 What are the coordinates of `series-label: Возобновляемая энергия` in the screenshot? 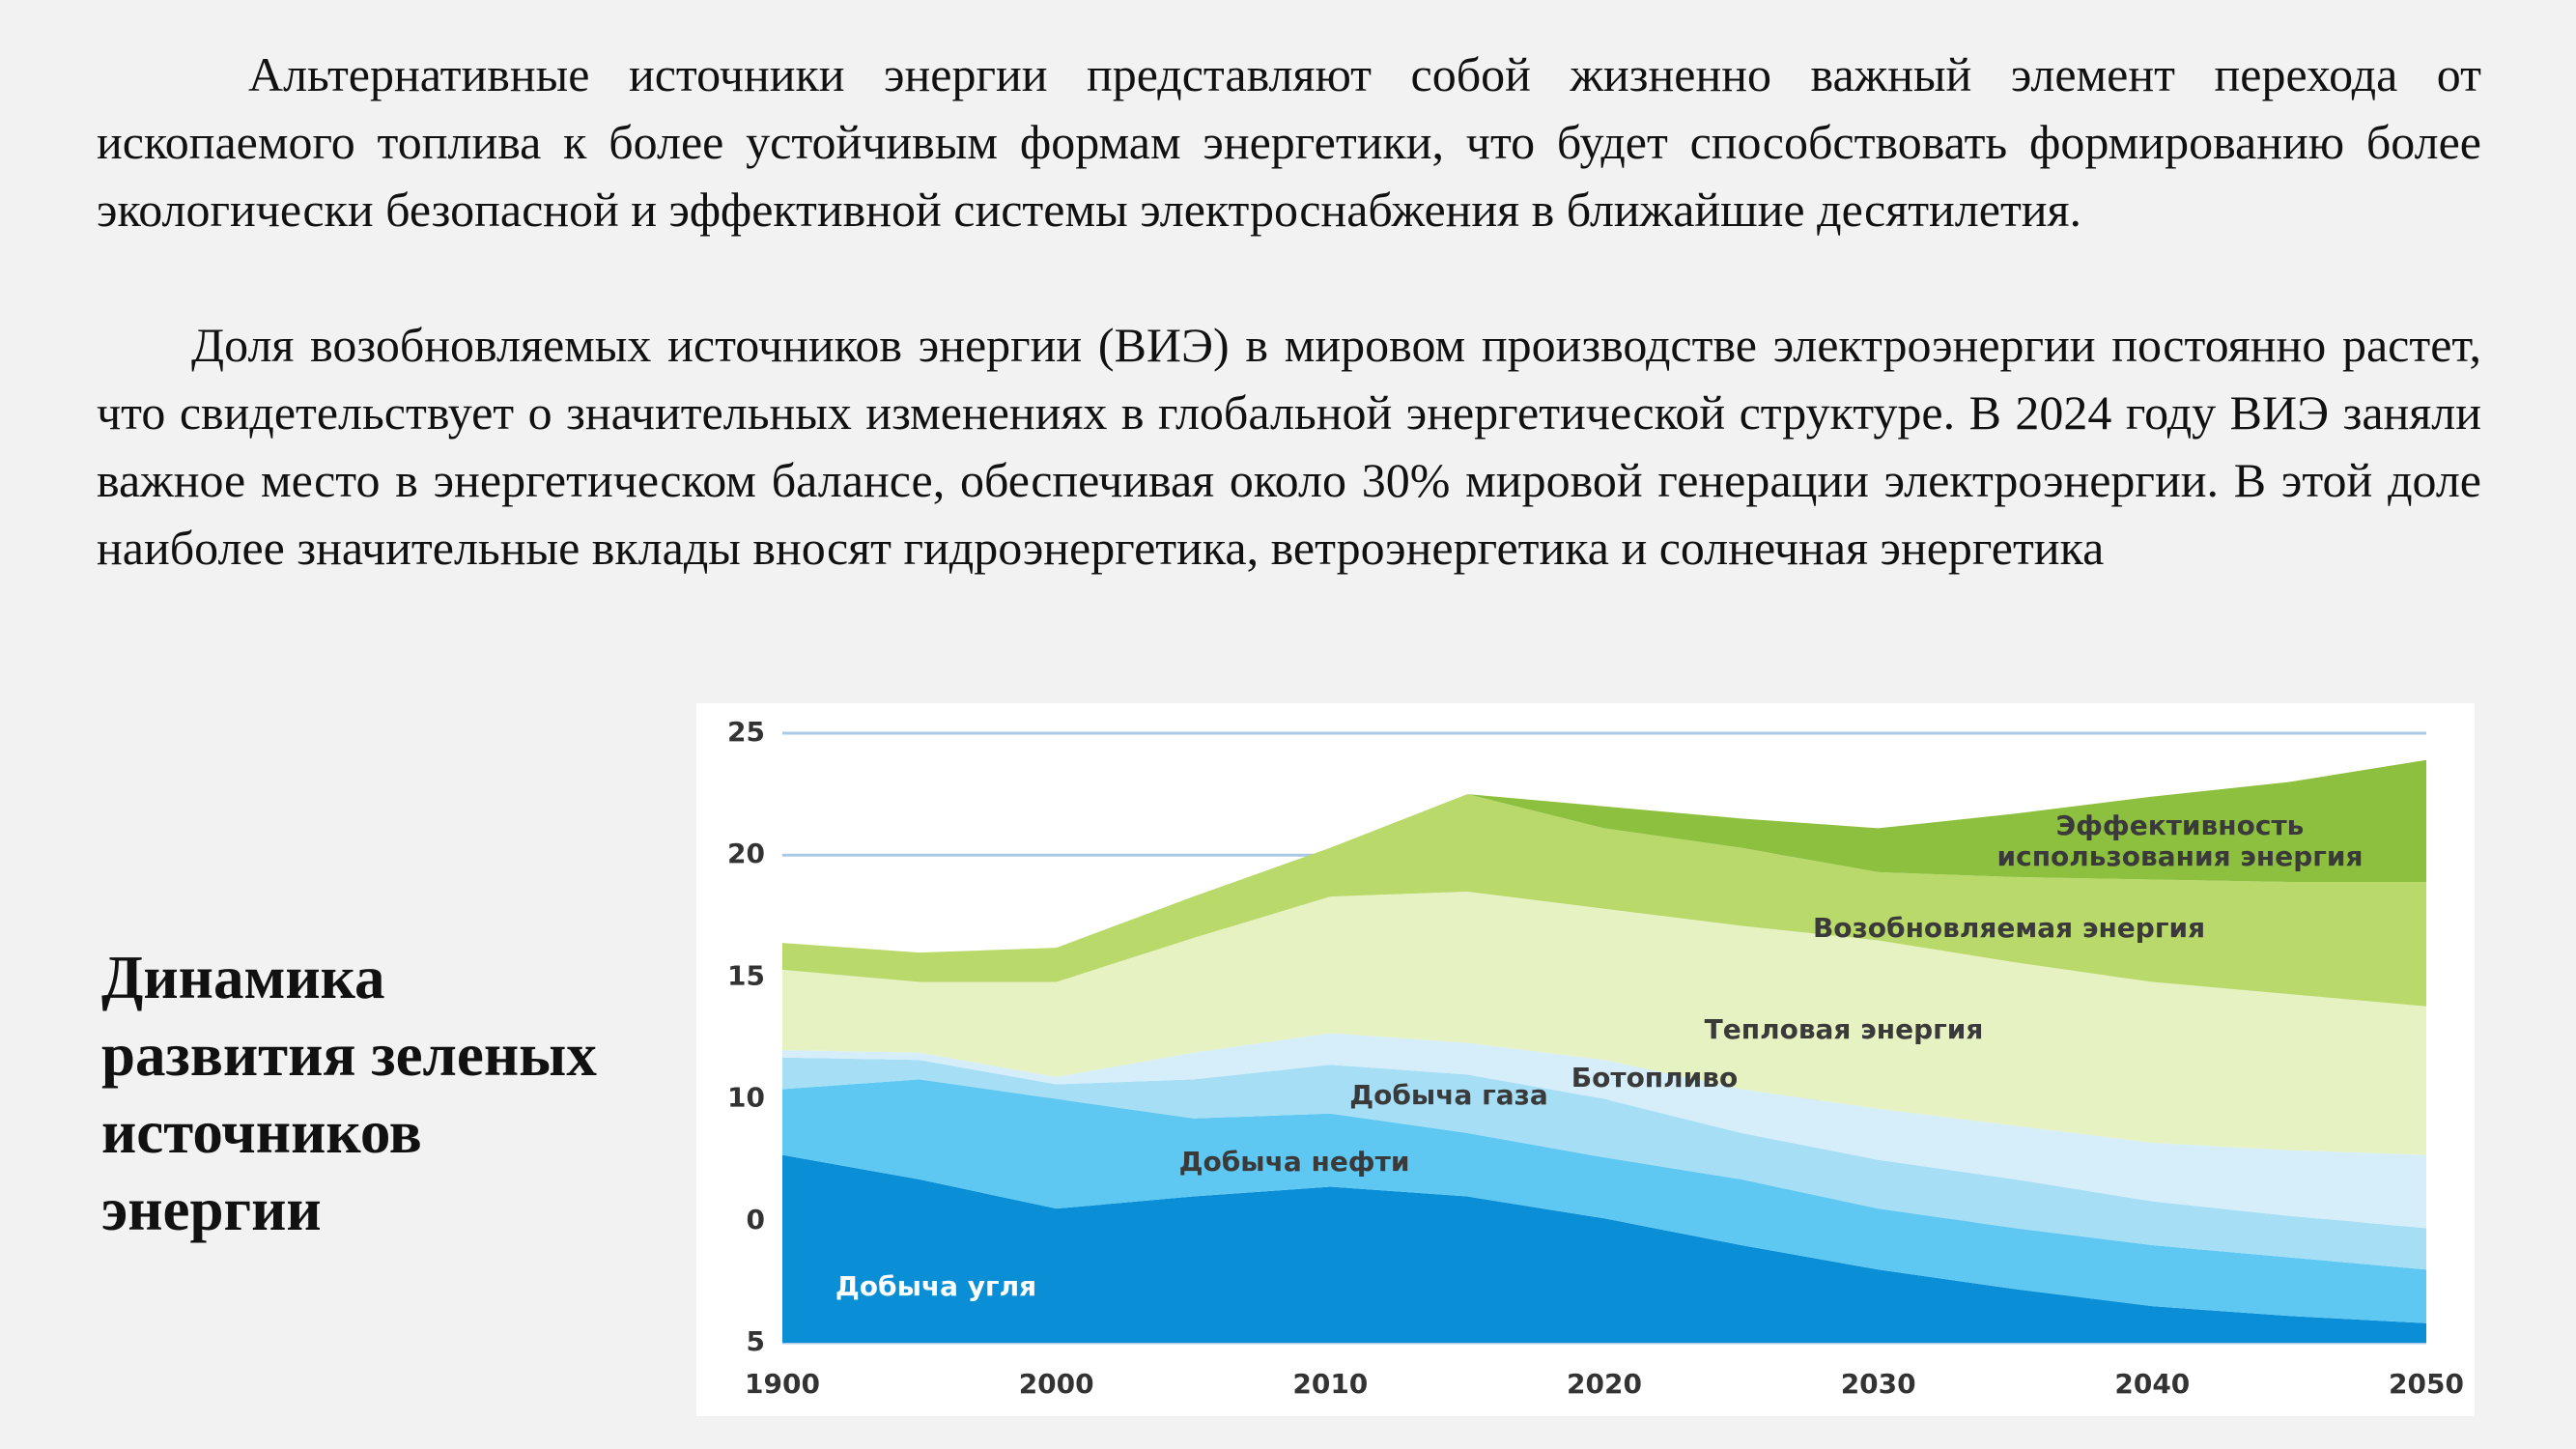 It's located at (2009, 928).